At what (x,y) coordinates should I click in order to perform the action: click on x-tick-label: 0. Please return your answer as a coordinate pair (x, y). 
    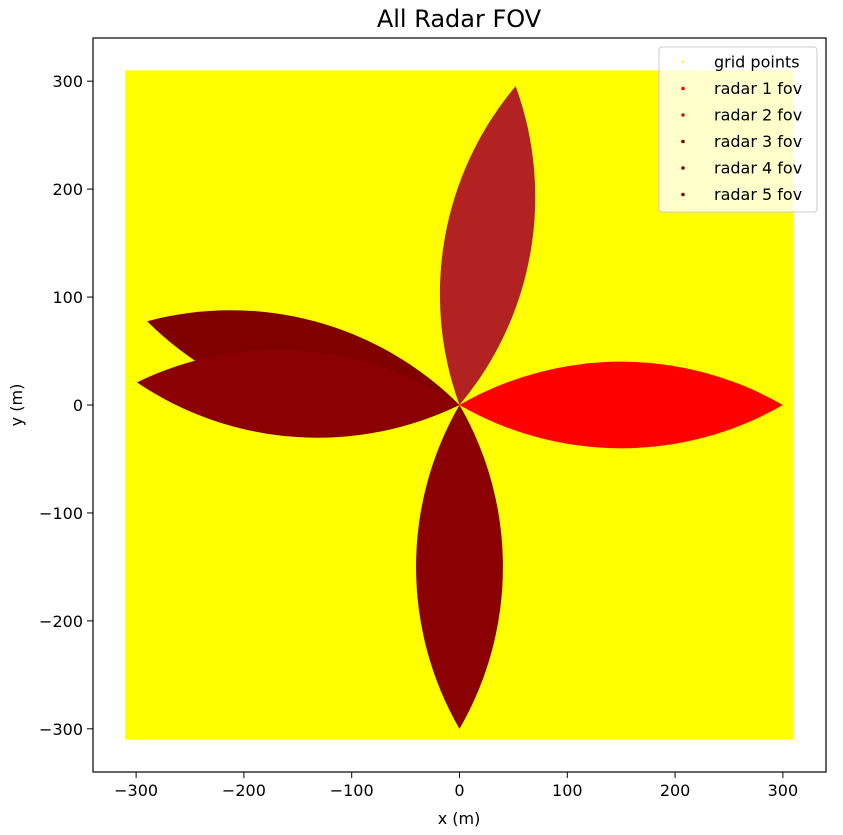
    Looking at the image, I should click on (459, 790).